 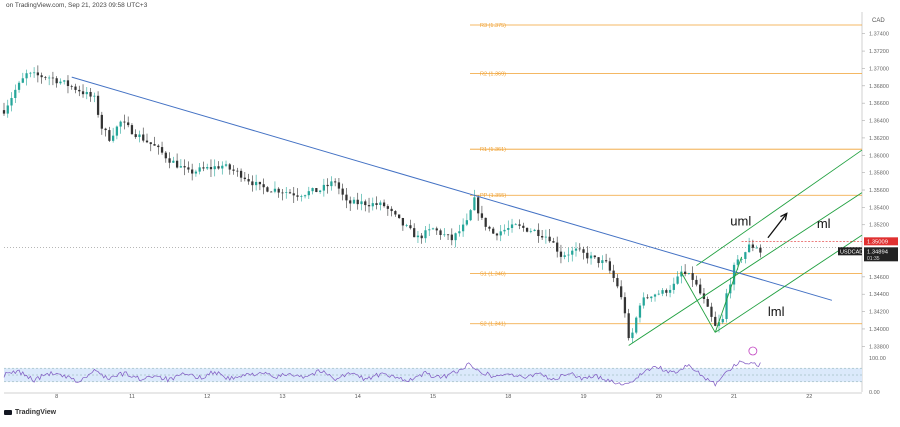 What do you see at coordinates (132, 397) in the screenshot?
I see `x-tick-label: 11` at bounding box center [132, 397].